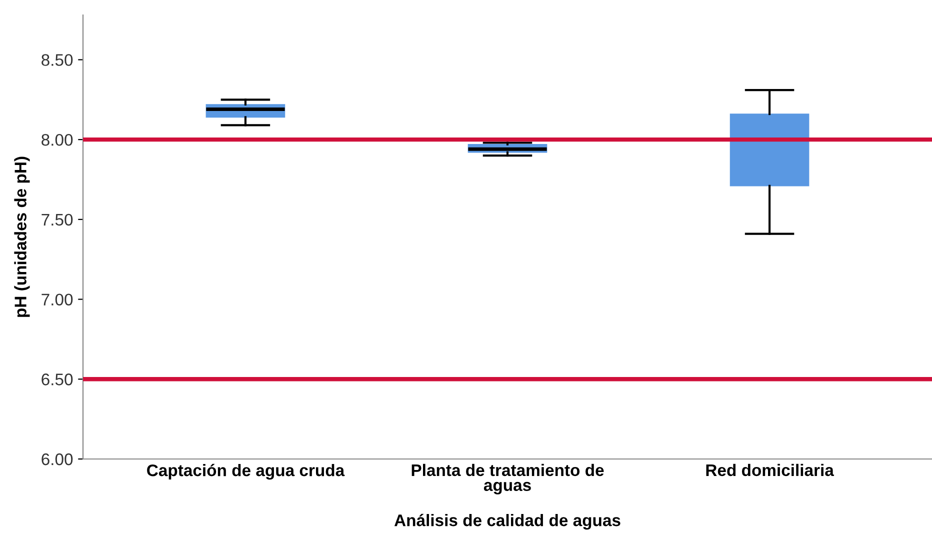 The image size is (932, 536). Describe the element at coordinates (57, 140) in the screenshot. I see `y-tick-label: 8.00` at that location.